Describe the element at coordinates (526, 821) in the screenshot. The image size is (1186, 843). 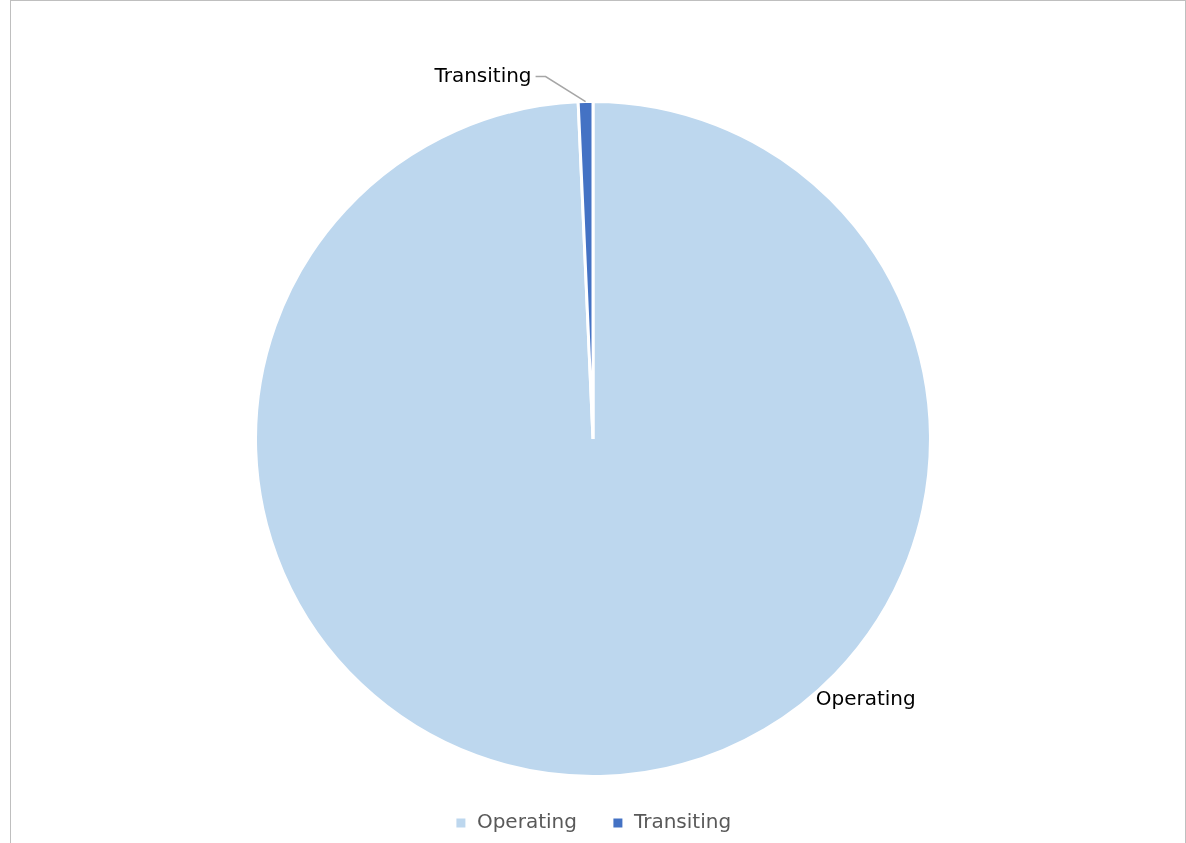
I see `legend-label: Operating` at that location.